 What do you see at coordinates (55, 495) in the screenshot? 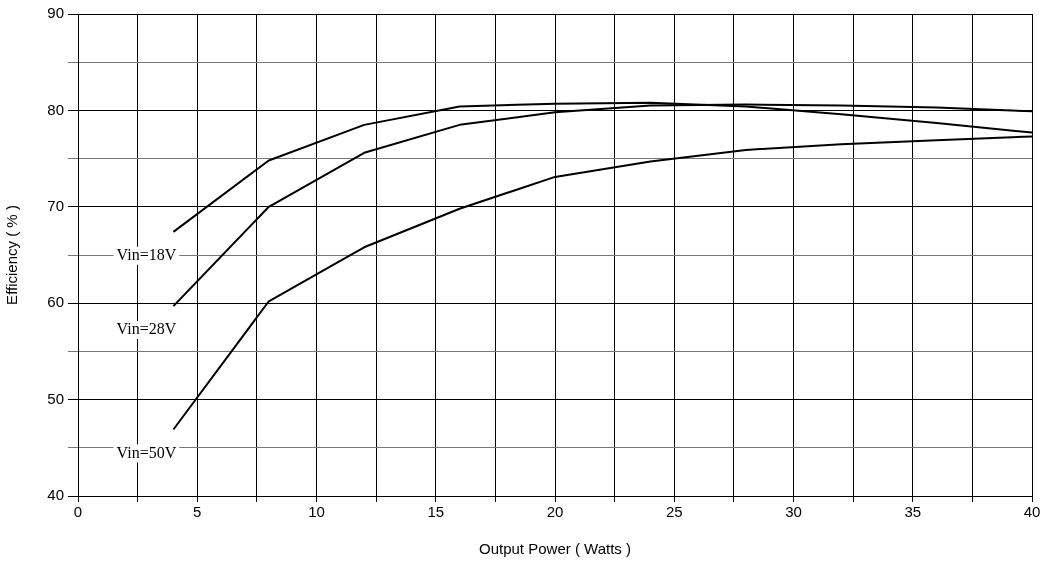
I see `y-tick-label: 40` at bounding box center [55, 495].